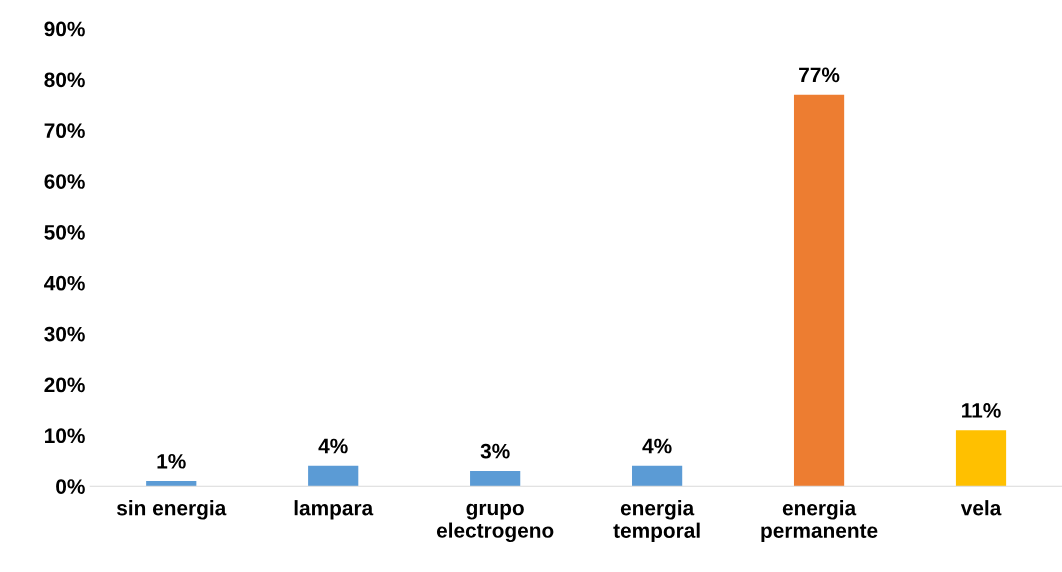  Describe the element at coordinates (64, 181) in the screenshot. I see `y-tick-label: 60%` at that location.